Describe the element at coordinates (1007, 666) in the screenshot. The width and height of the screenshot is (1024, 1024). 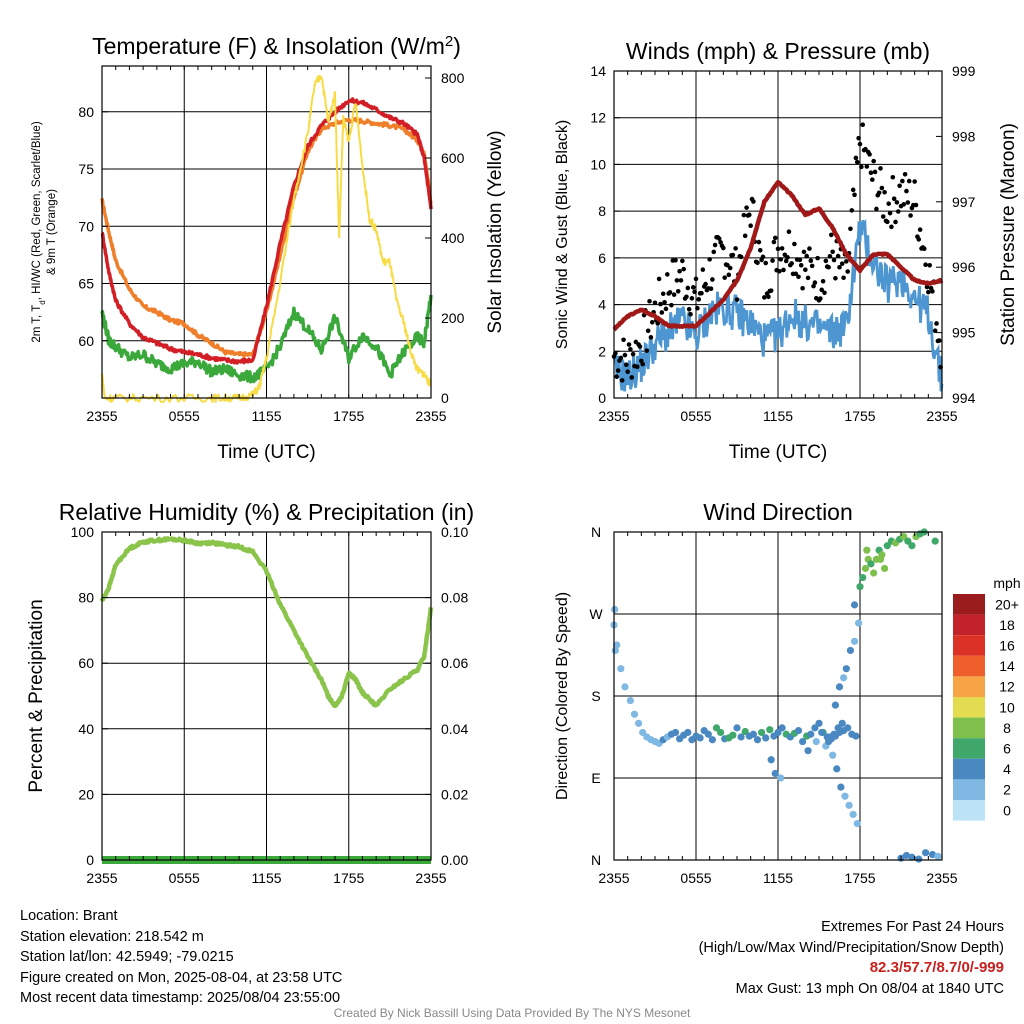
I see `wdir-legend-label: 14` at that location.